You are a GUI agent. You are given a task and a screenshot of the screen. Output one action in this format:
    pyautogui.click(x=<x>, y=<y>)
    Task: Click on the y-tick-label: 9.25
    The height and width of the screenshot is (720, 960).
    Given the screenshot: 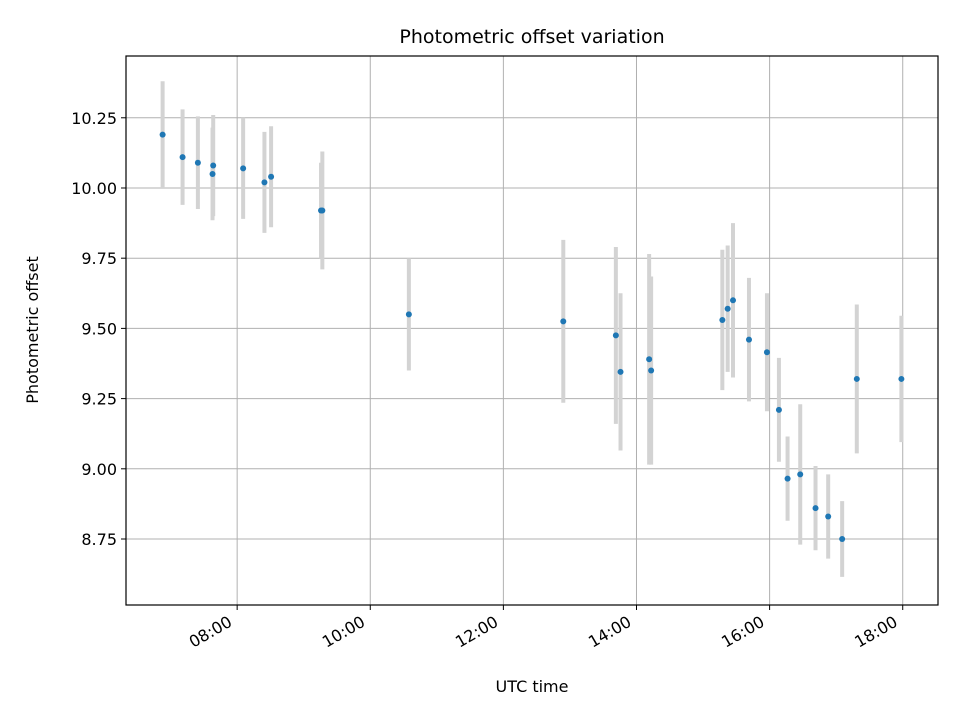 What is the action you would take?
    pyautogui.click(x=99, y=399)
    